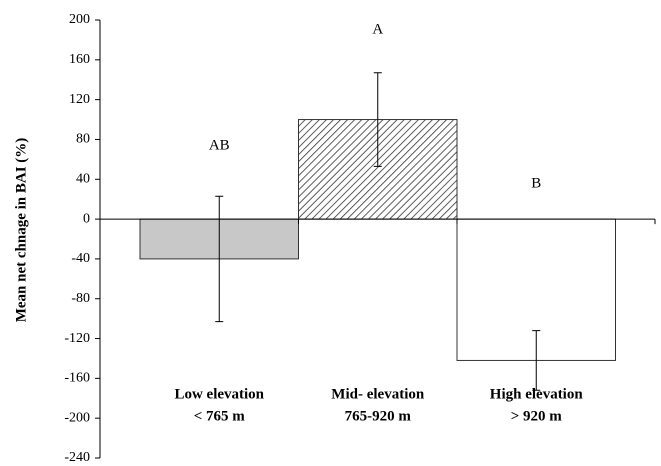 Image resolution: width=661 pixels, height=466 pixels. What do you see at coordinates (86, 218) in the screenshot?
I see `y-tick-label: 0` at bounding box center [86, 218].